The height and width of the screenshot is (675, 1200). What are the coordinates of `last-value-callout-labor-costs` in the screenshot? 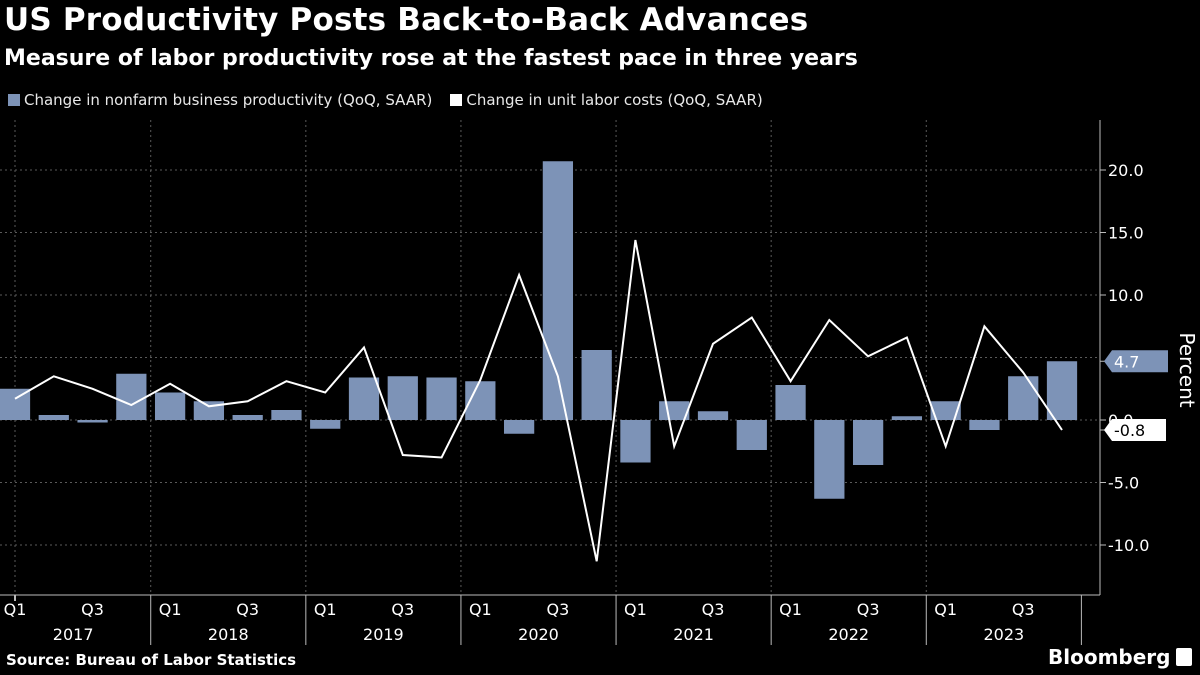 It's located at (1135, 430).